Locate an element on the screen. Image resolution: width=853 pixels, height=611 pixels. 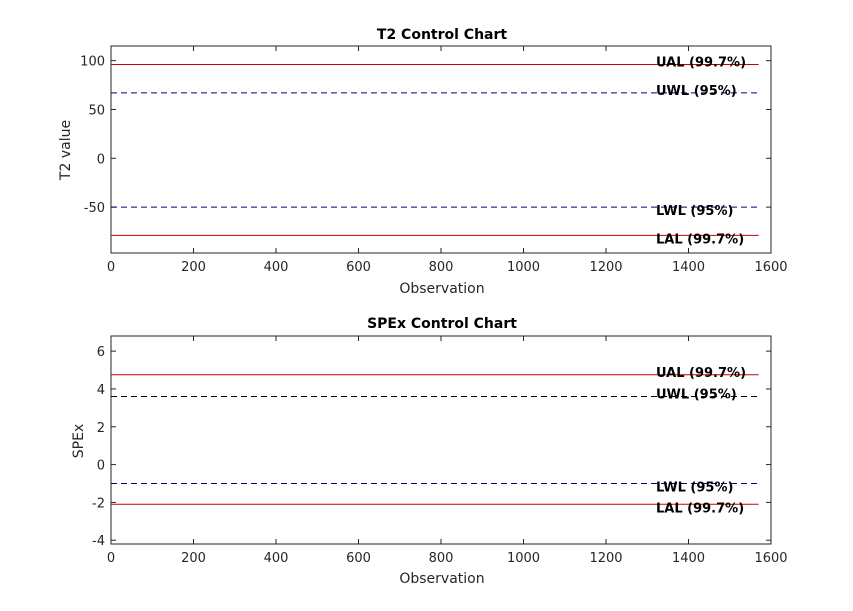
y-tick-label: -50 is located at coordinates (94, 208).